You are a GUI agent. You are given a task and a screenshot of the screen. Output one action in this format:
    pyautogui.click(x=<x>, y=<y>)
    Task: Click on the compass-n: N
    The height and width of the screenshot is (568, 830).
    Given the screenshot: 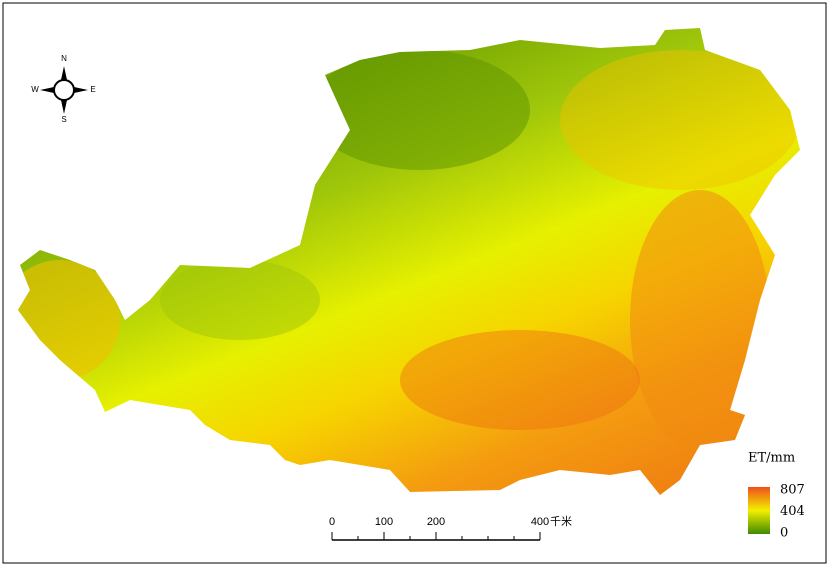 What is the action you would take?
    pyautogui.click(x=64, y=58)
    